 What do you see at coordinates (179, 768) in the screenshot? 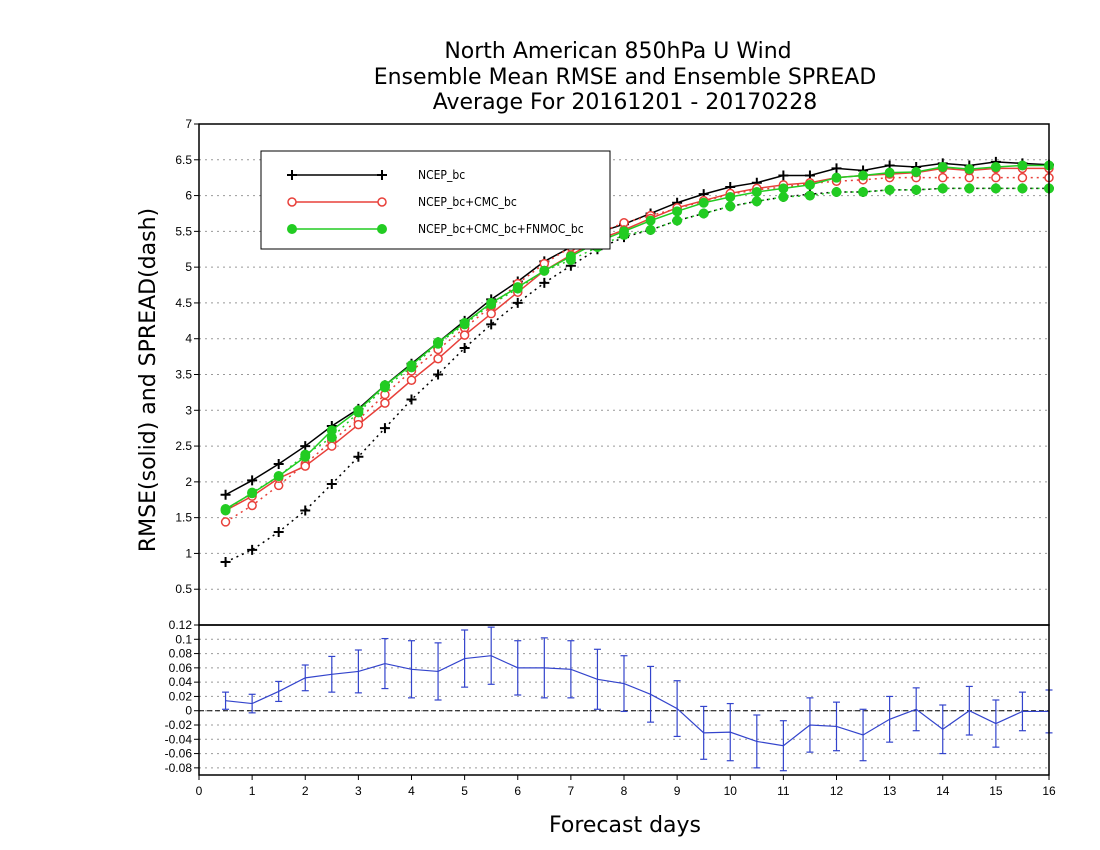
I see `bottom-y-tick-label: -0.08` at bounding box center [179, 768].